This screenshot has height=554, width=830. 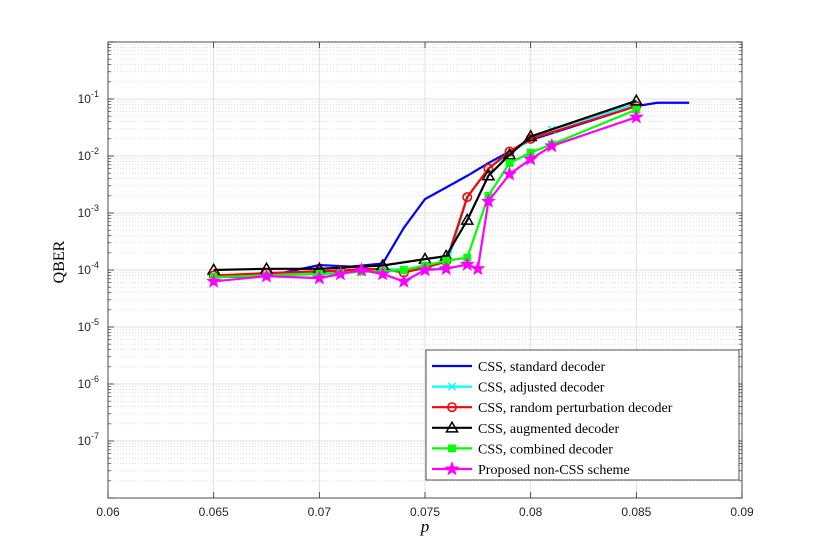 I want to click on marker-stroke, so click(x=452, y=386).